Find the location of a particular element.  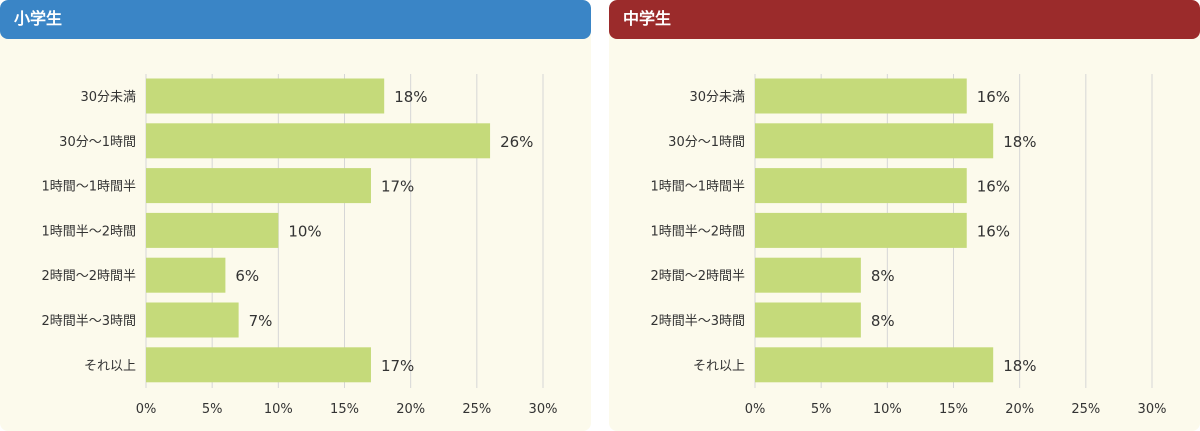

elementary-category-label: 30分未満 is located at coordinates (108, 97).